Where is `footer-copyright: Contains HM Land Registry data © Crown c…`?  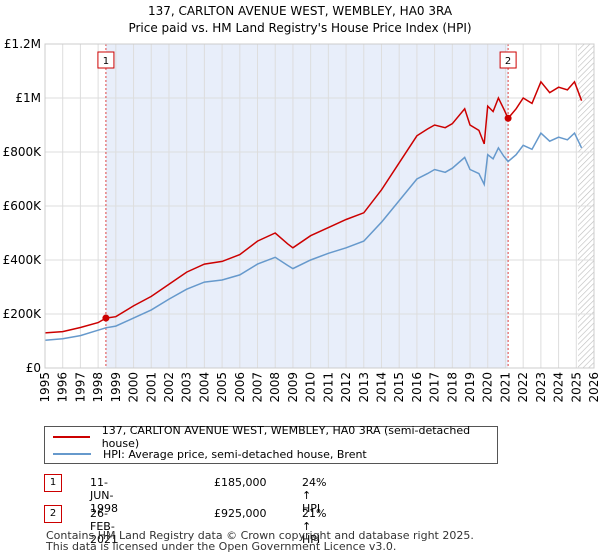 footer-copyright: Contains HM Land Registry data © Crown c… is located at coordinates (260, 535).